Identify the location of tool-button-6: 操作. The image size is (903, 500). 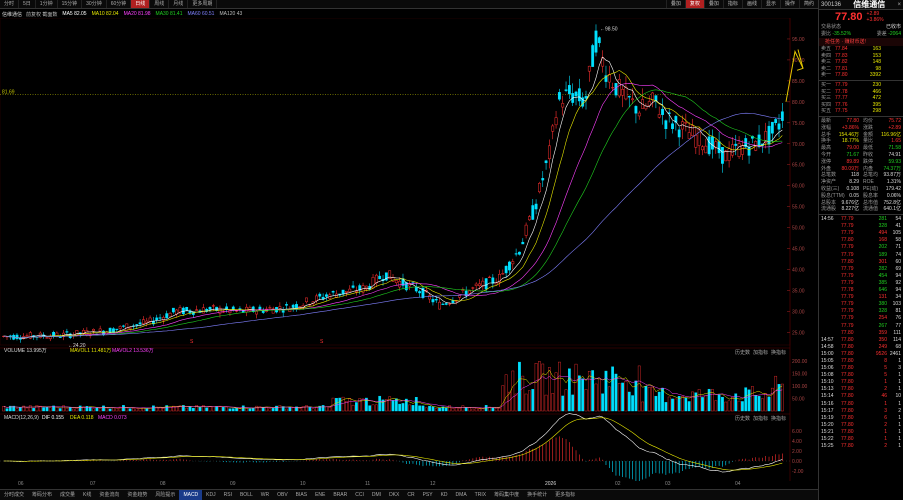
(789, 4).